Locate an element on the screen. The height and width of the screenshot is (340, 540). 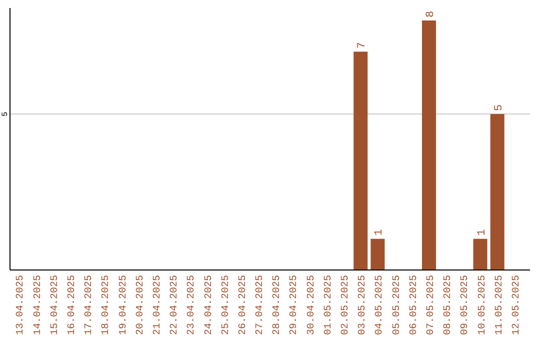
x-tick-label: 19.04.2025 is located at coordinates (124, 305).